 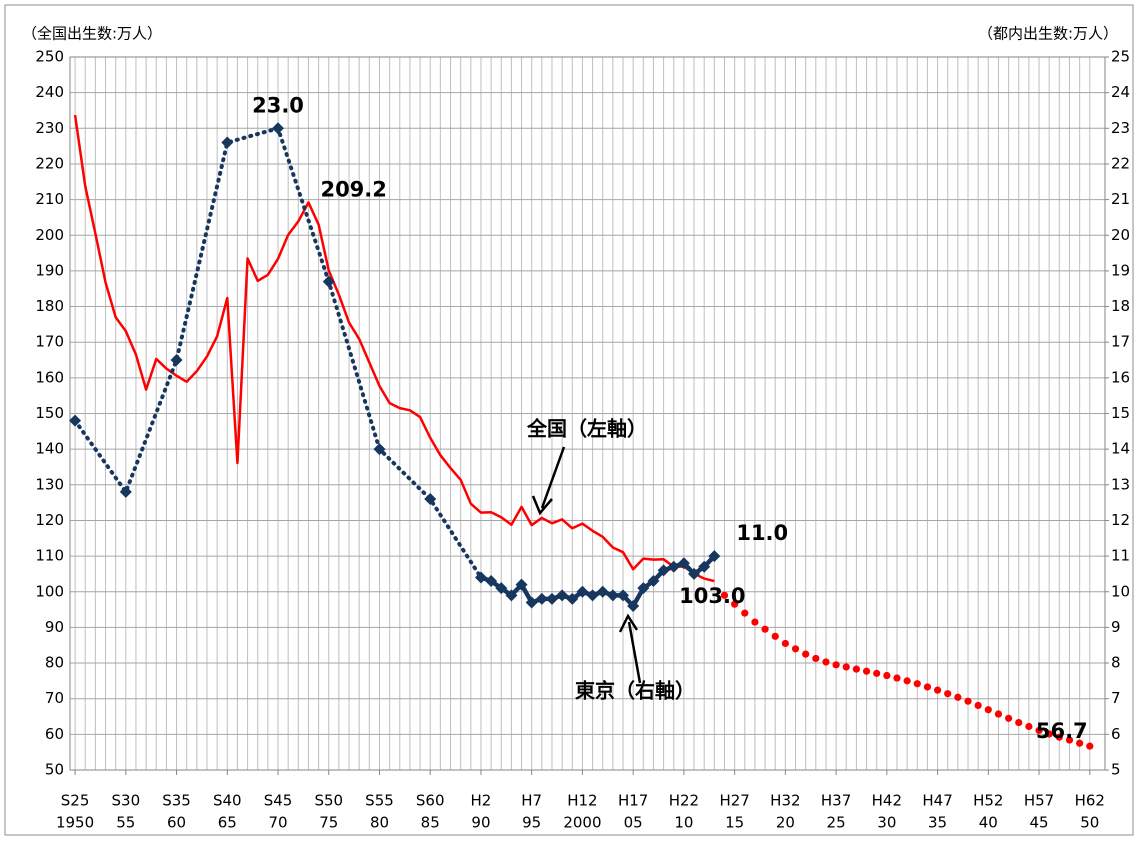 I want to click on x-tick-sublabel: 55, so click(x=125, y=823).